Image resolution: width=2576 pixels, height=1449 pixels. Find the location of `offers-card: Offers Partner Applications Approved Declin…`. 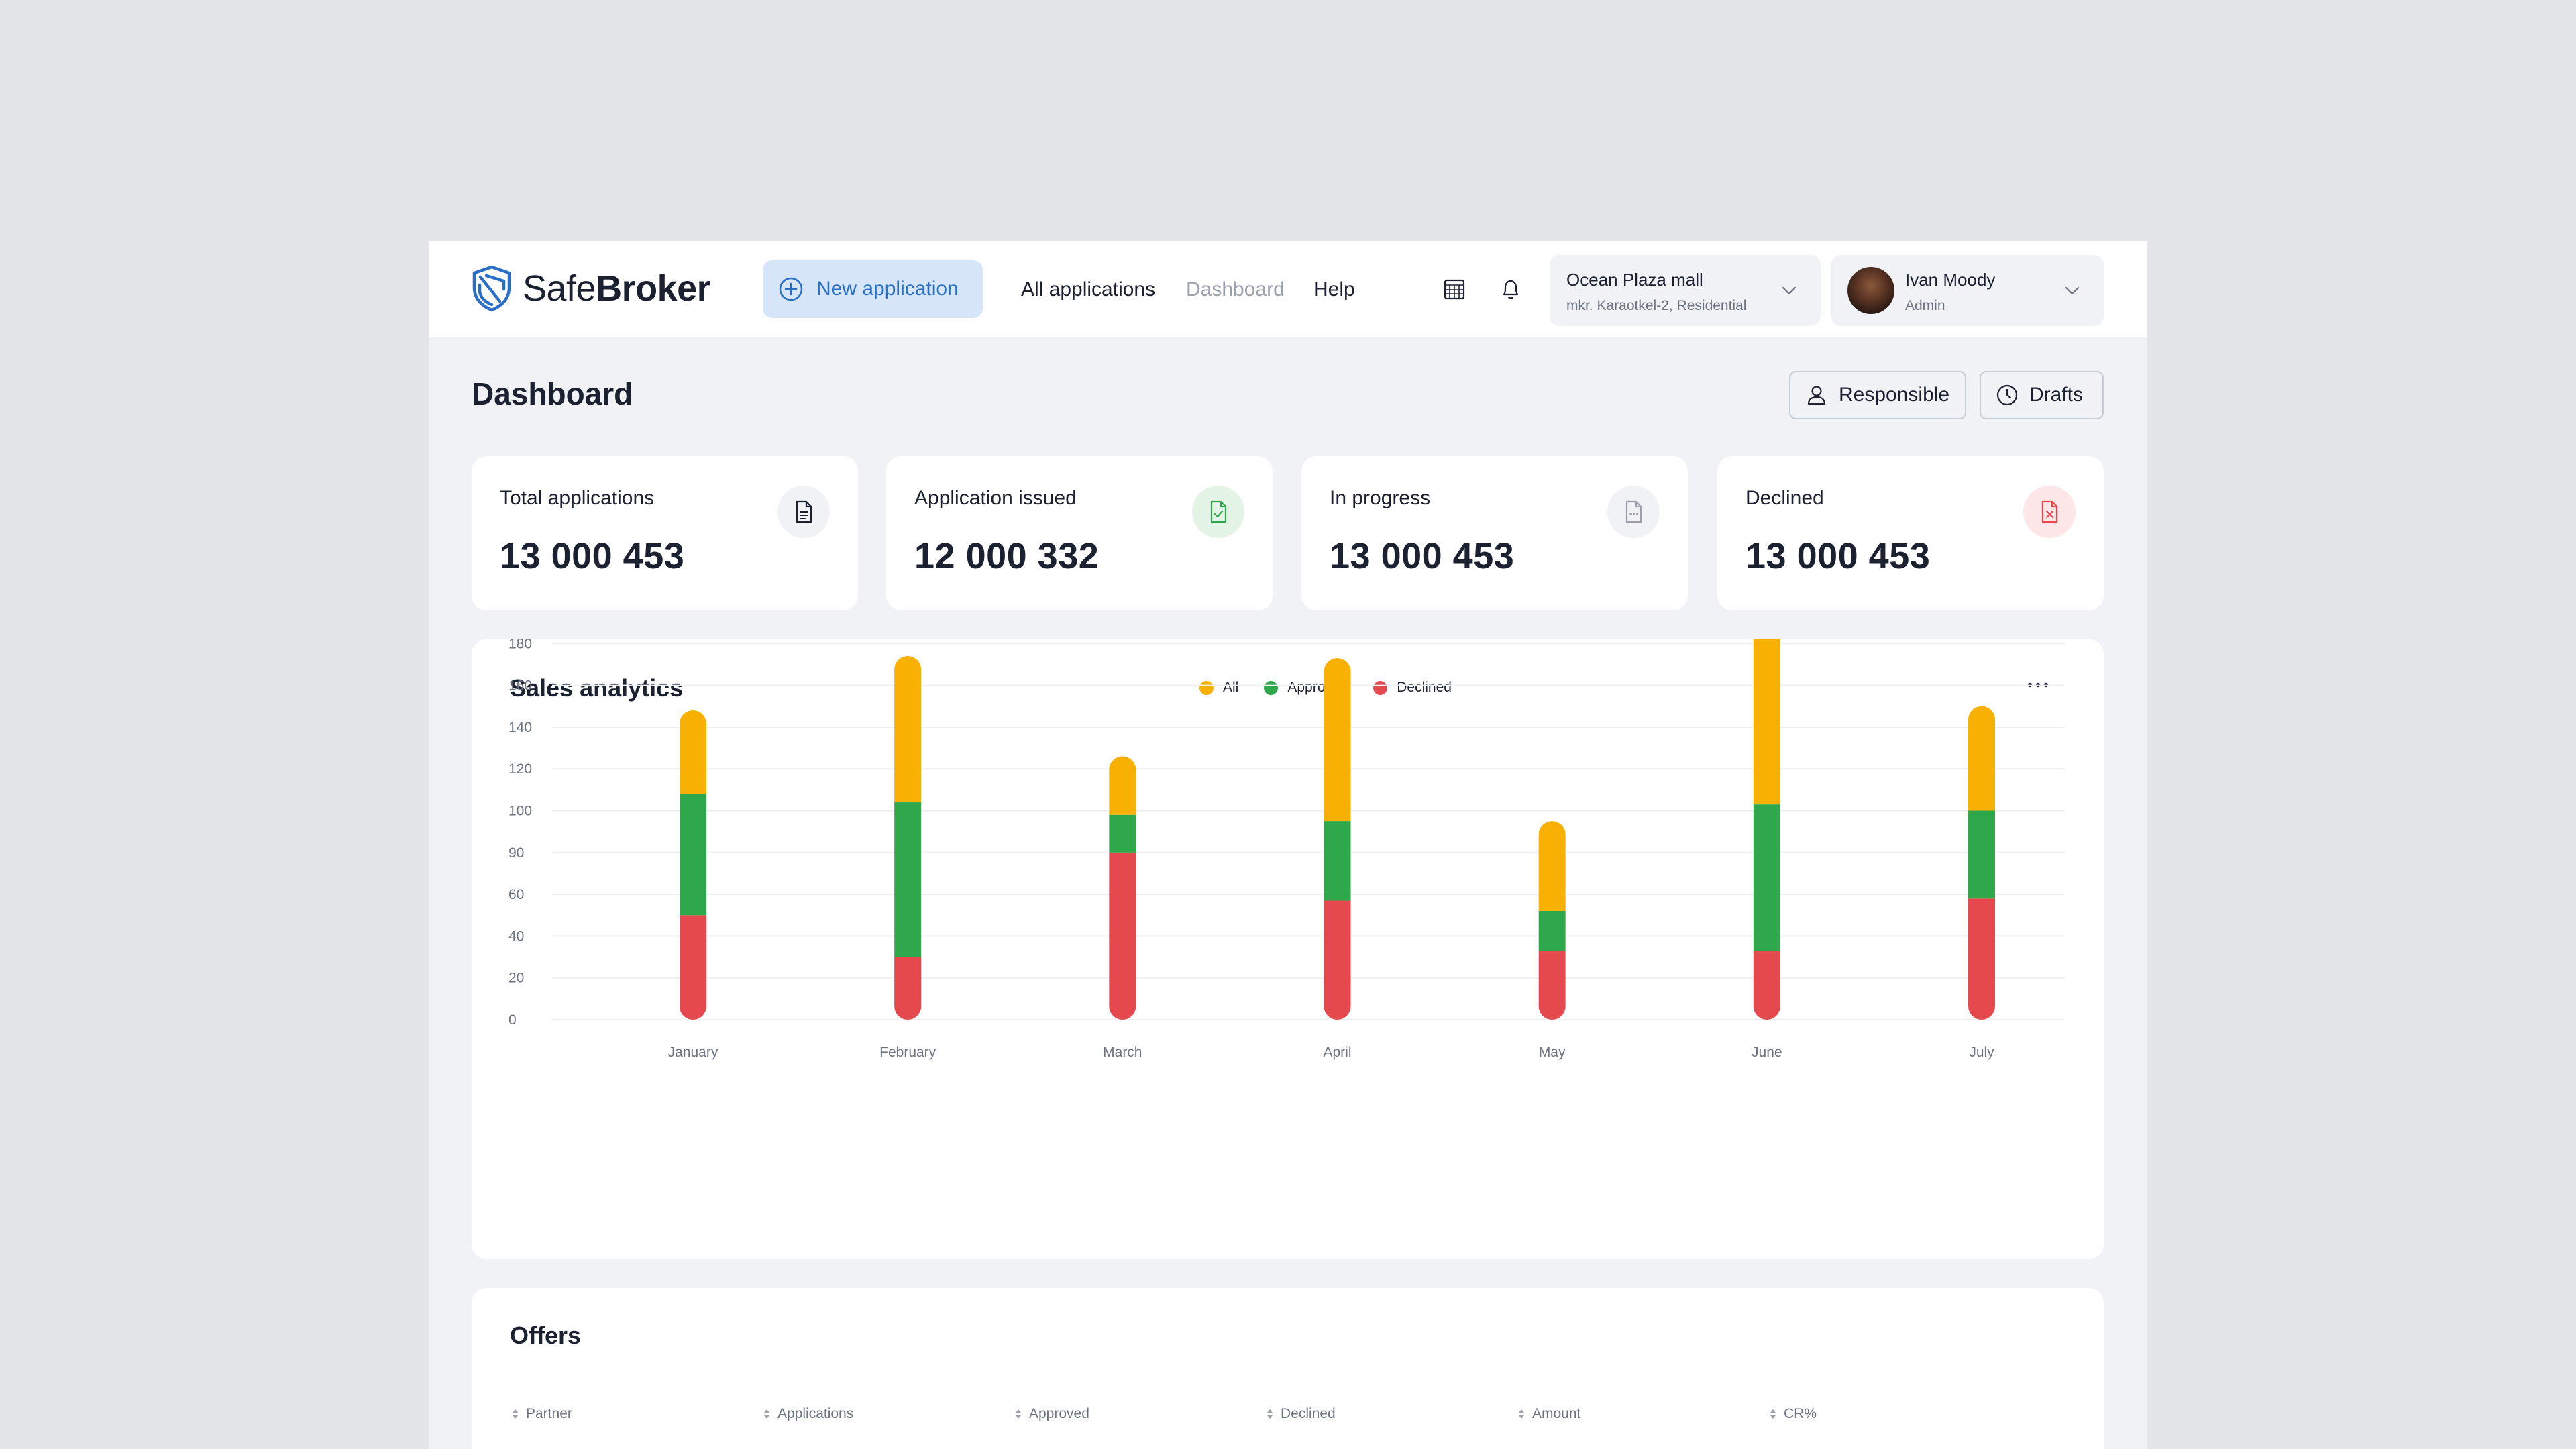

offers-card: Offers Partner Applications Approved Declin… is located at coordinates (1288, 1368).